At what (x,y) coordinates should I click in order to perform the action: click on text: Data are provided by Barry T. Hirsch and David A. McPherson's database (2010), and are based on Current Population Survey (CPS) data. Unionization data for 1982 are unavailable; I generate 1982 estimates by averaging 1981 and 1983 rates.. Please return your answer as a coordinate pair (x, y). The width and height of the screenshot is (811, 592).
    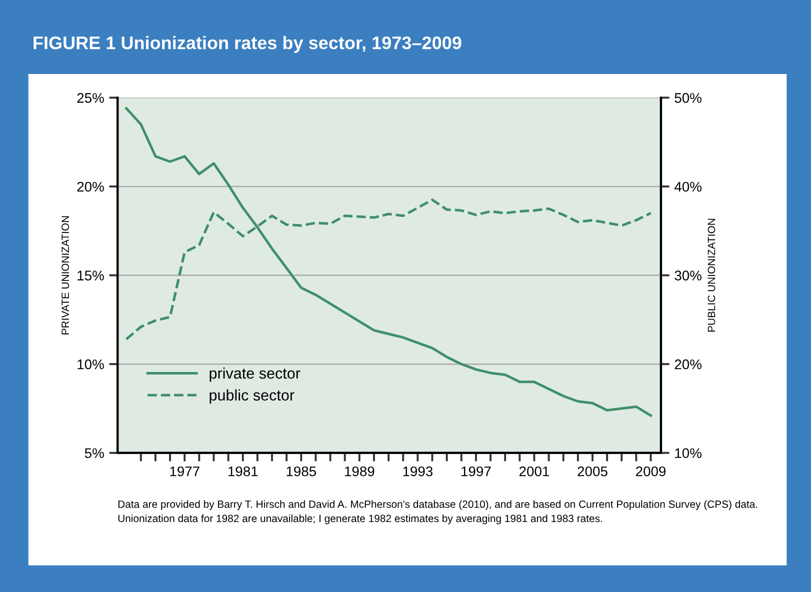
    Looking at the image, I should click on (438, 512).